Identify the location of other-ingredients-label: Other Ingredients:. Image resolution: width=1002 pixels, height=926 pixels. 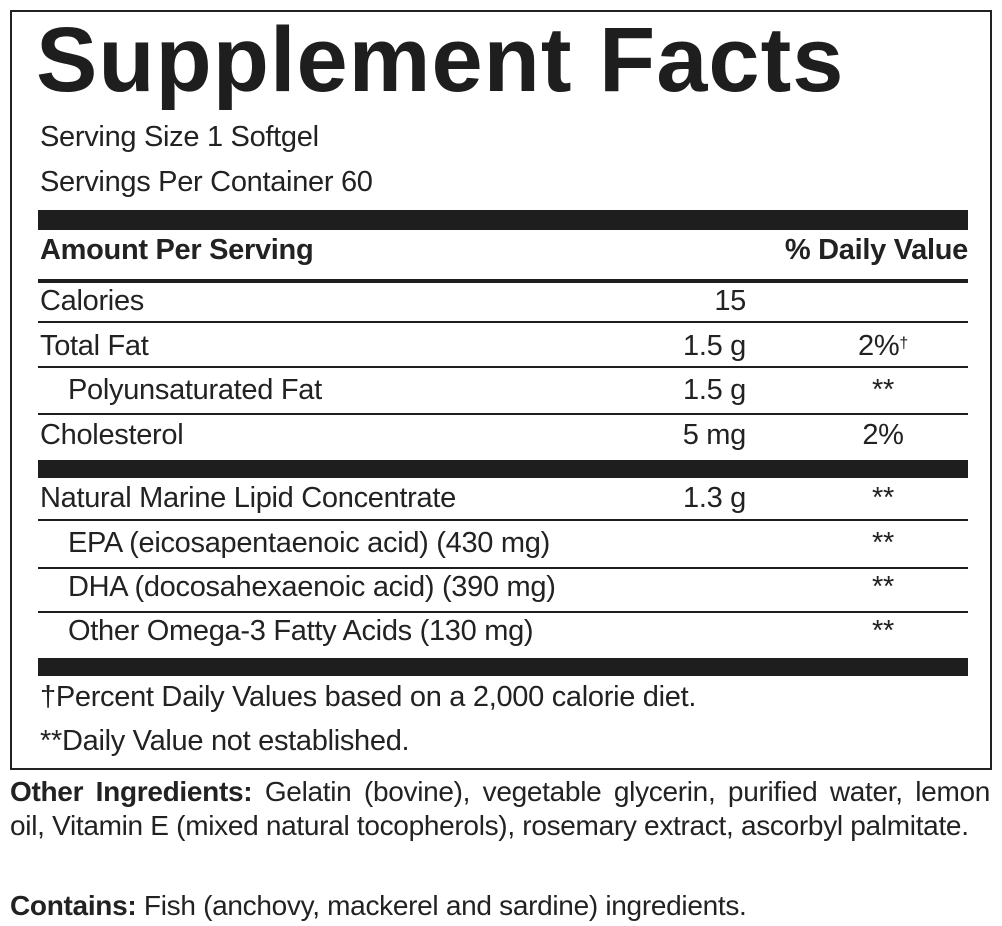
(131, 791).